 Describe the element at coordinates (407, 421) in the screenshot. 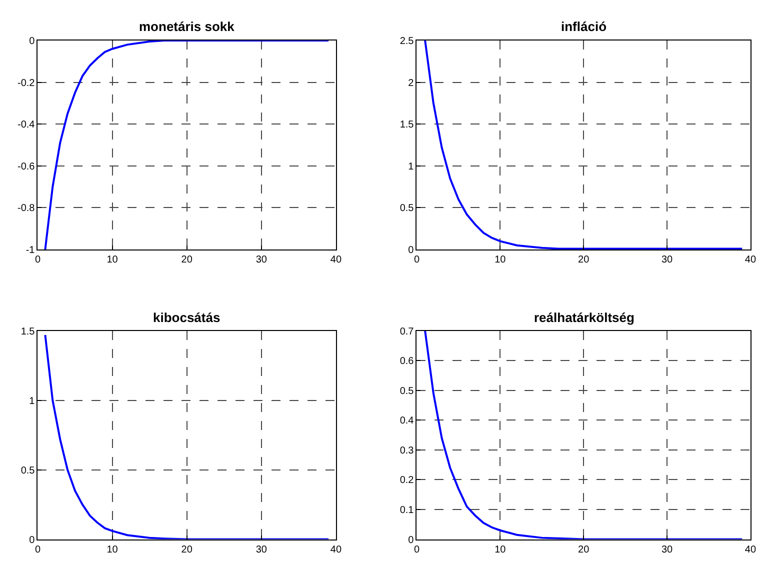

I see `y-tick-label: 0.4` at that location.